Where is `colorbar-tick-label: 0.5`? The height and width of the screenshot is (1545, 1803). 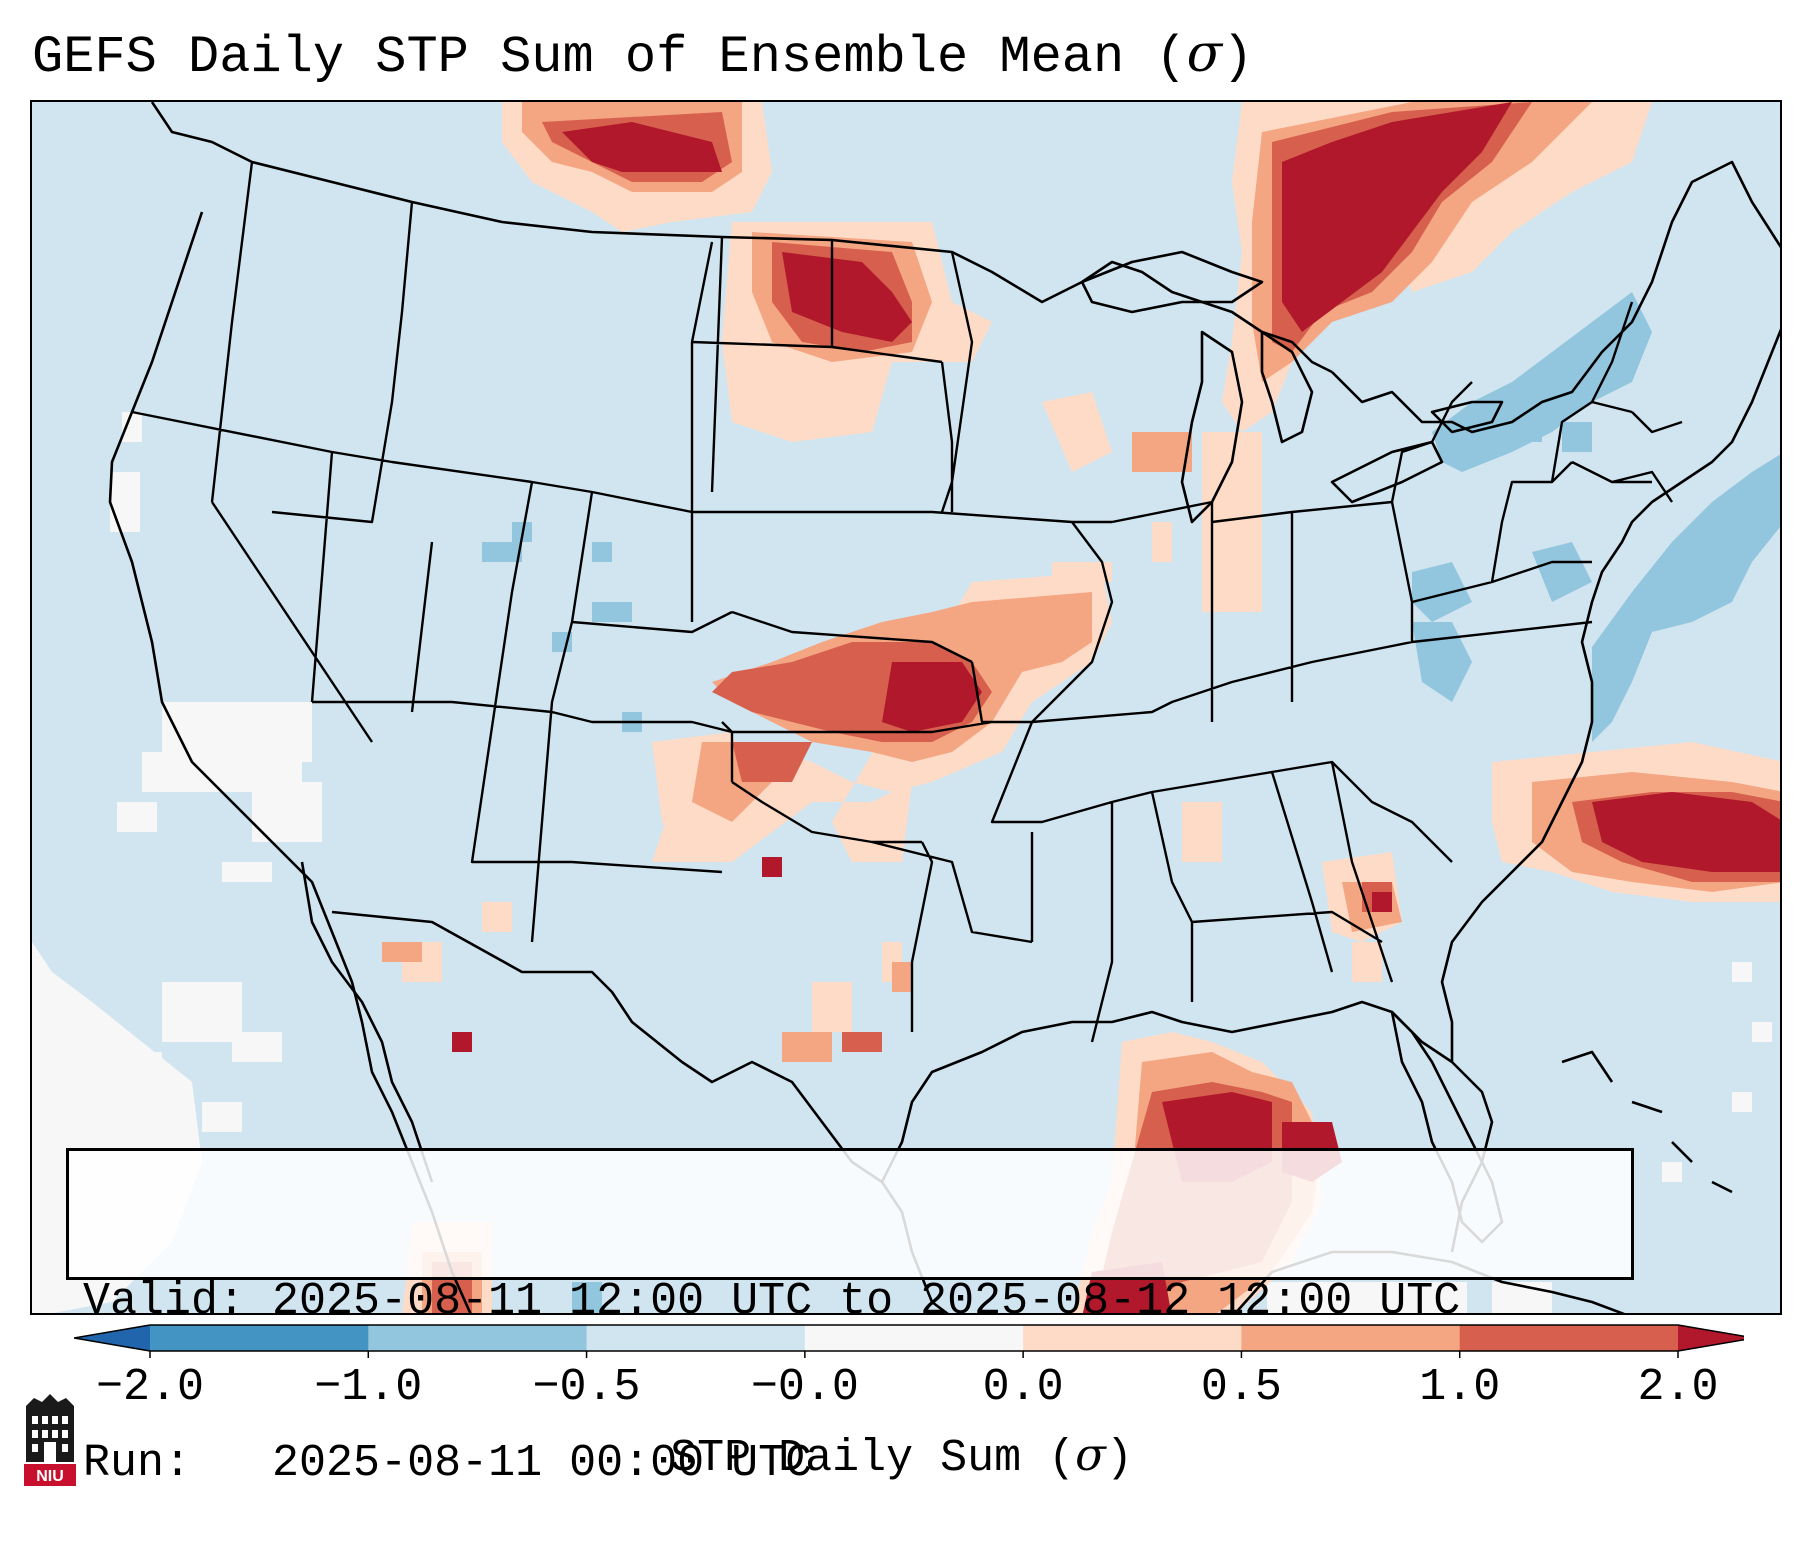
colorbar-tick-label: 0.5 is located at coordinates (1241, 1387).